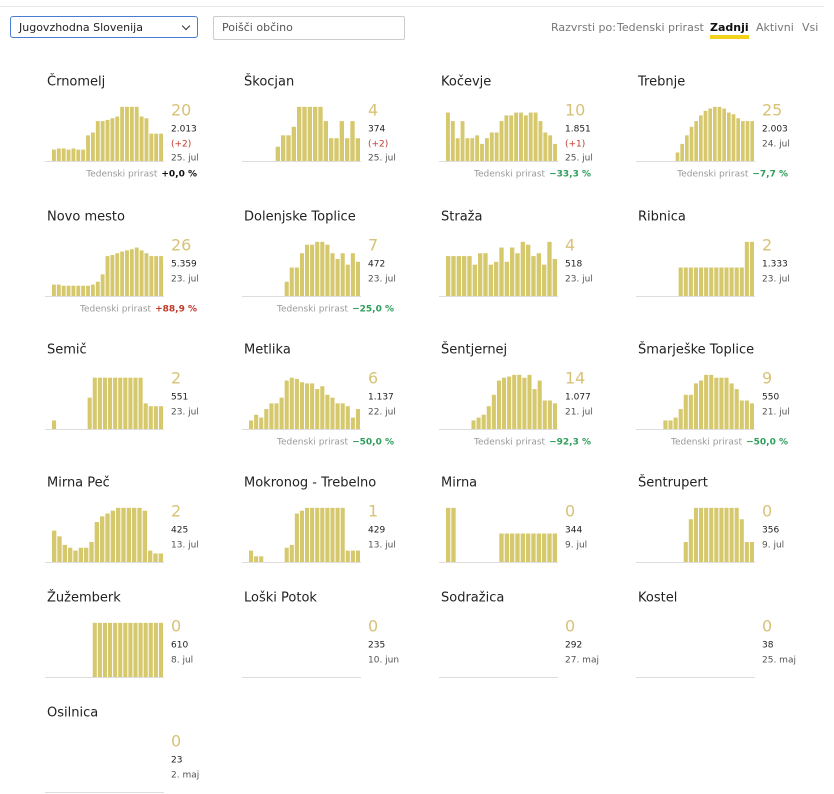  What do you see at coordinates (578, 130) in the screenshot?
I see `total: 1.851` at bounding box center [578, 130].